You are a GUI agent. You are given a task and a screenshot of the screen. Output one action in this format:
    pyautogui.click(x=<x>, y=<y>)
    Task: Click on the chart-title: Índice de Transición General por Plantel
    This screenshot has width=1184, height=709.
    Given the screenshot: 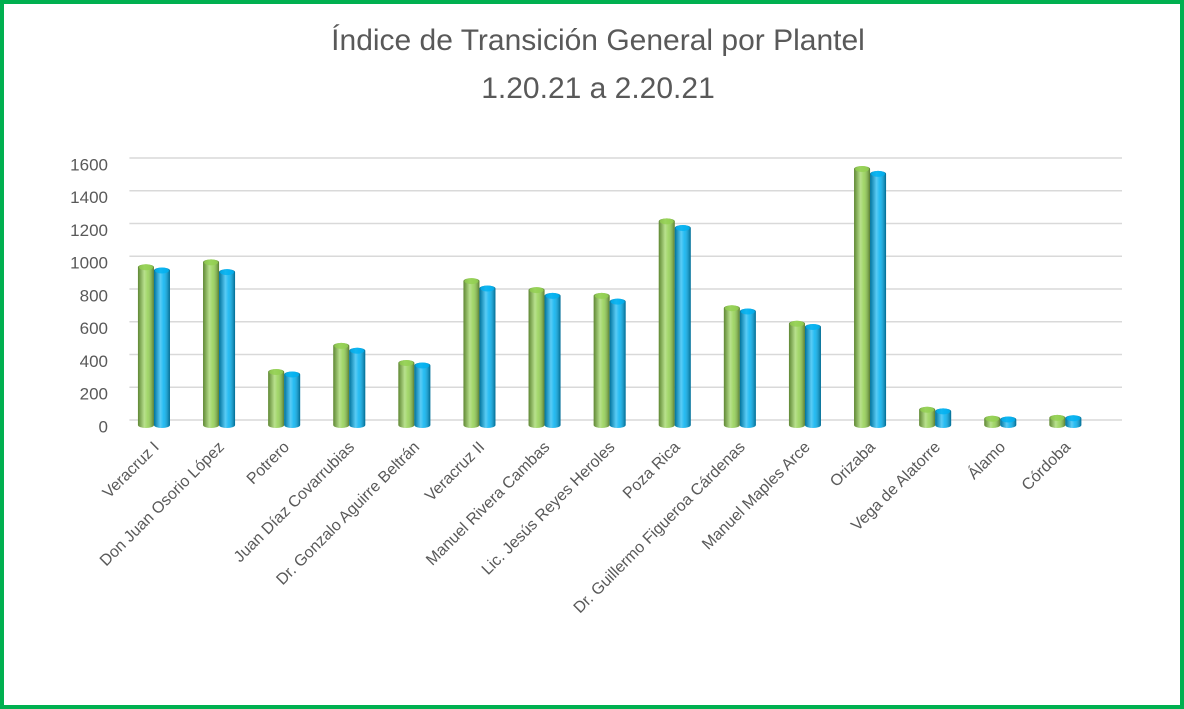 What is the action you would take?
    pyautogui.click(x=598, y=40)
    